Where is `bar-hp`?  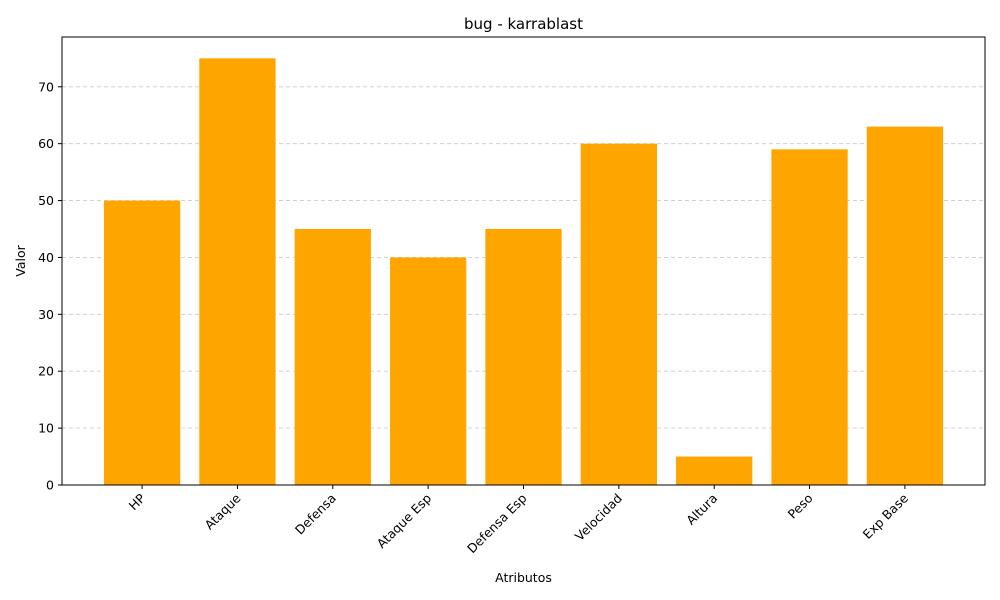 bar-hp is located at coordinates (142, 343).